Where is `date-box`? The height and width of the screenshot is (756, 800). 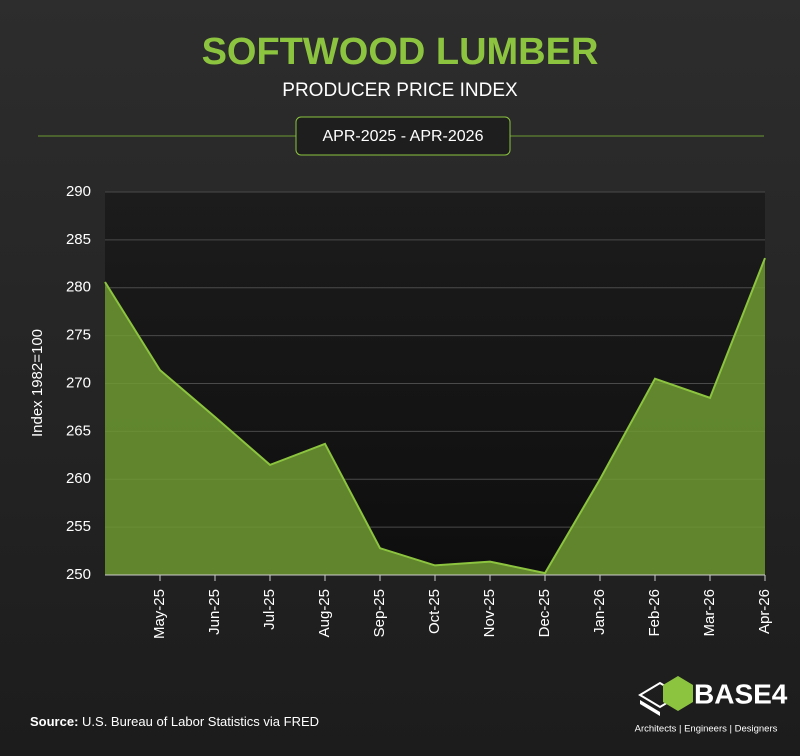 date-box is located at coordinates (403, 136).